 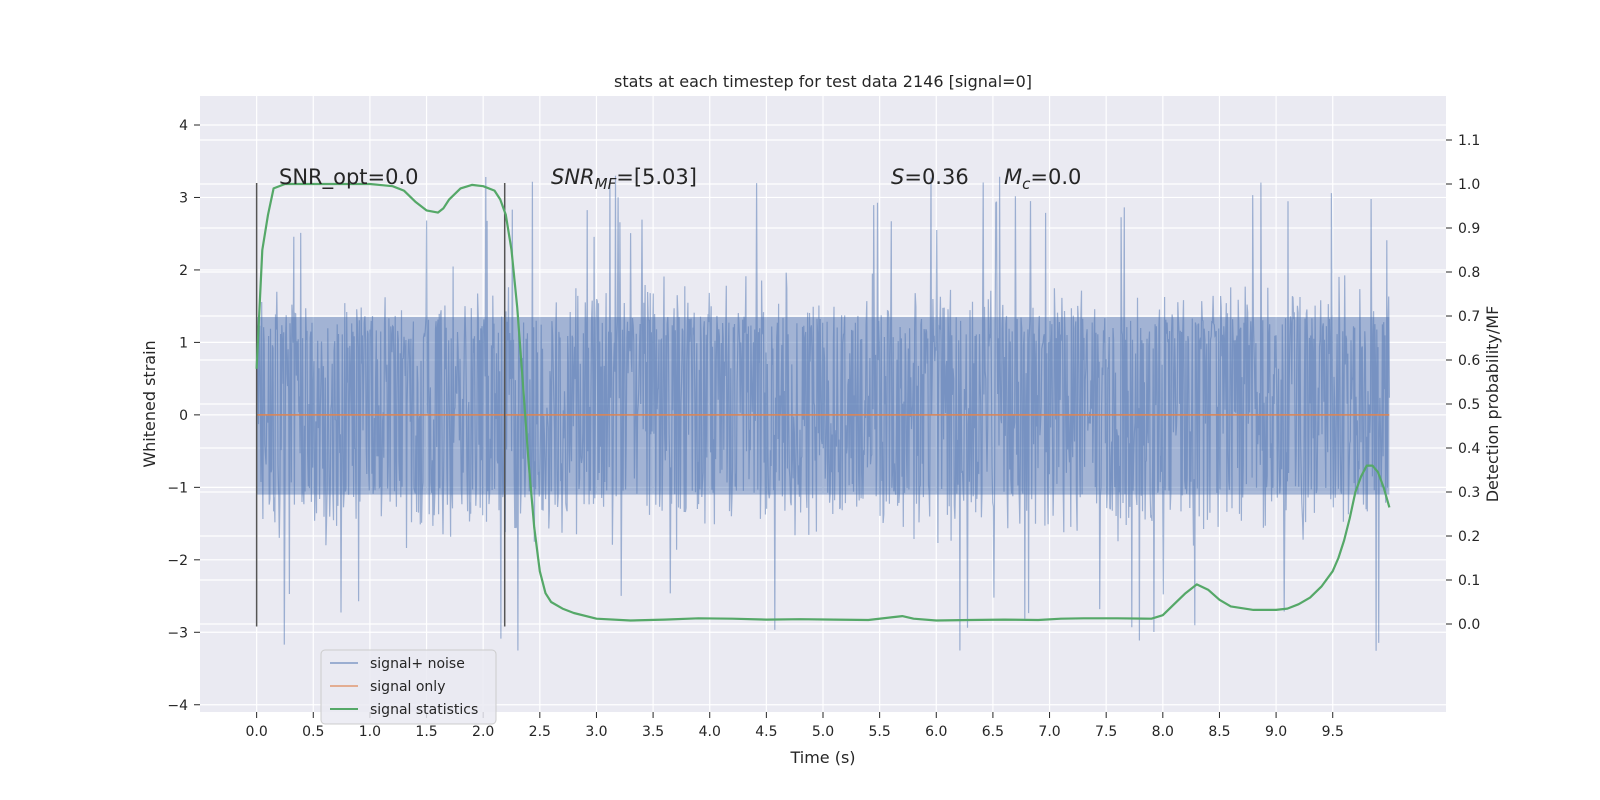 What do you see at coordinates (1469, 141) in the screenshot?
I see `y2-tick-label: 1.1` at bounding box center [1469, 141].